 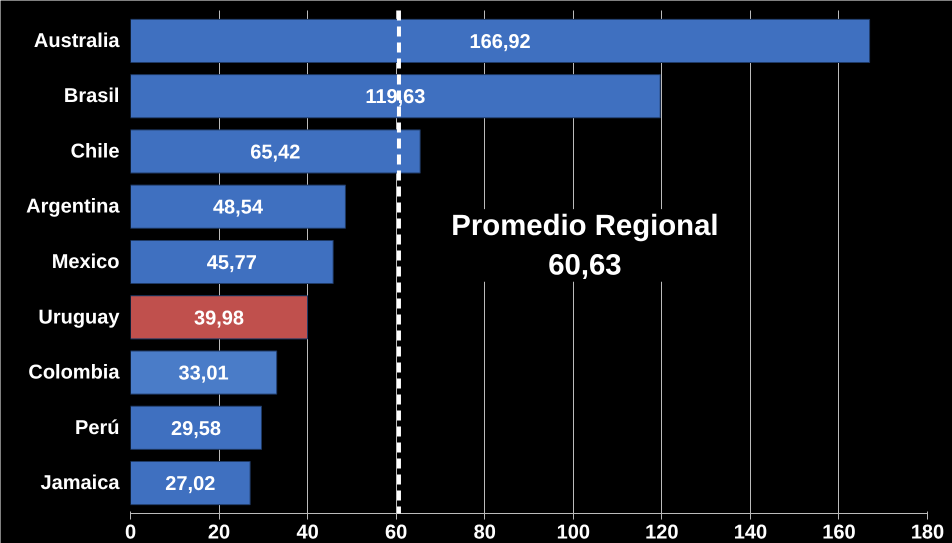 What do you see at coordinates (95, 151) in the screenshot?
I see `y-tick-label: Chile` at bounding box center [95, 151].